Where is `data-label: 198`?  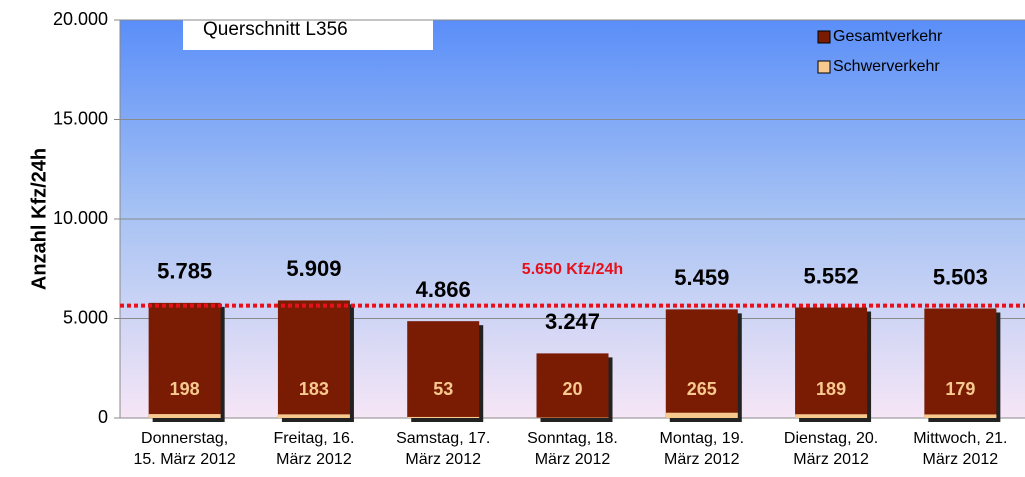
data-label: 198 is located at coordinates (185, 389).